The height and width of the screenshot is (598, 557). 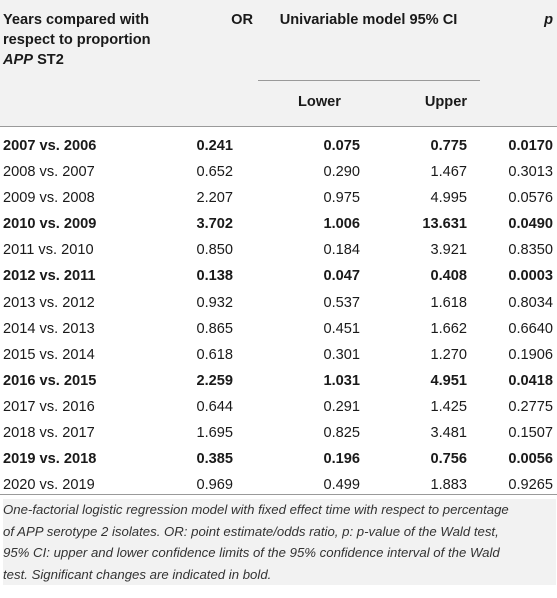 I want to click on cell-upper: 0.756, so click(x=448, y=459).